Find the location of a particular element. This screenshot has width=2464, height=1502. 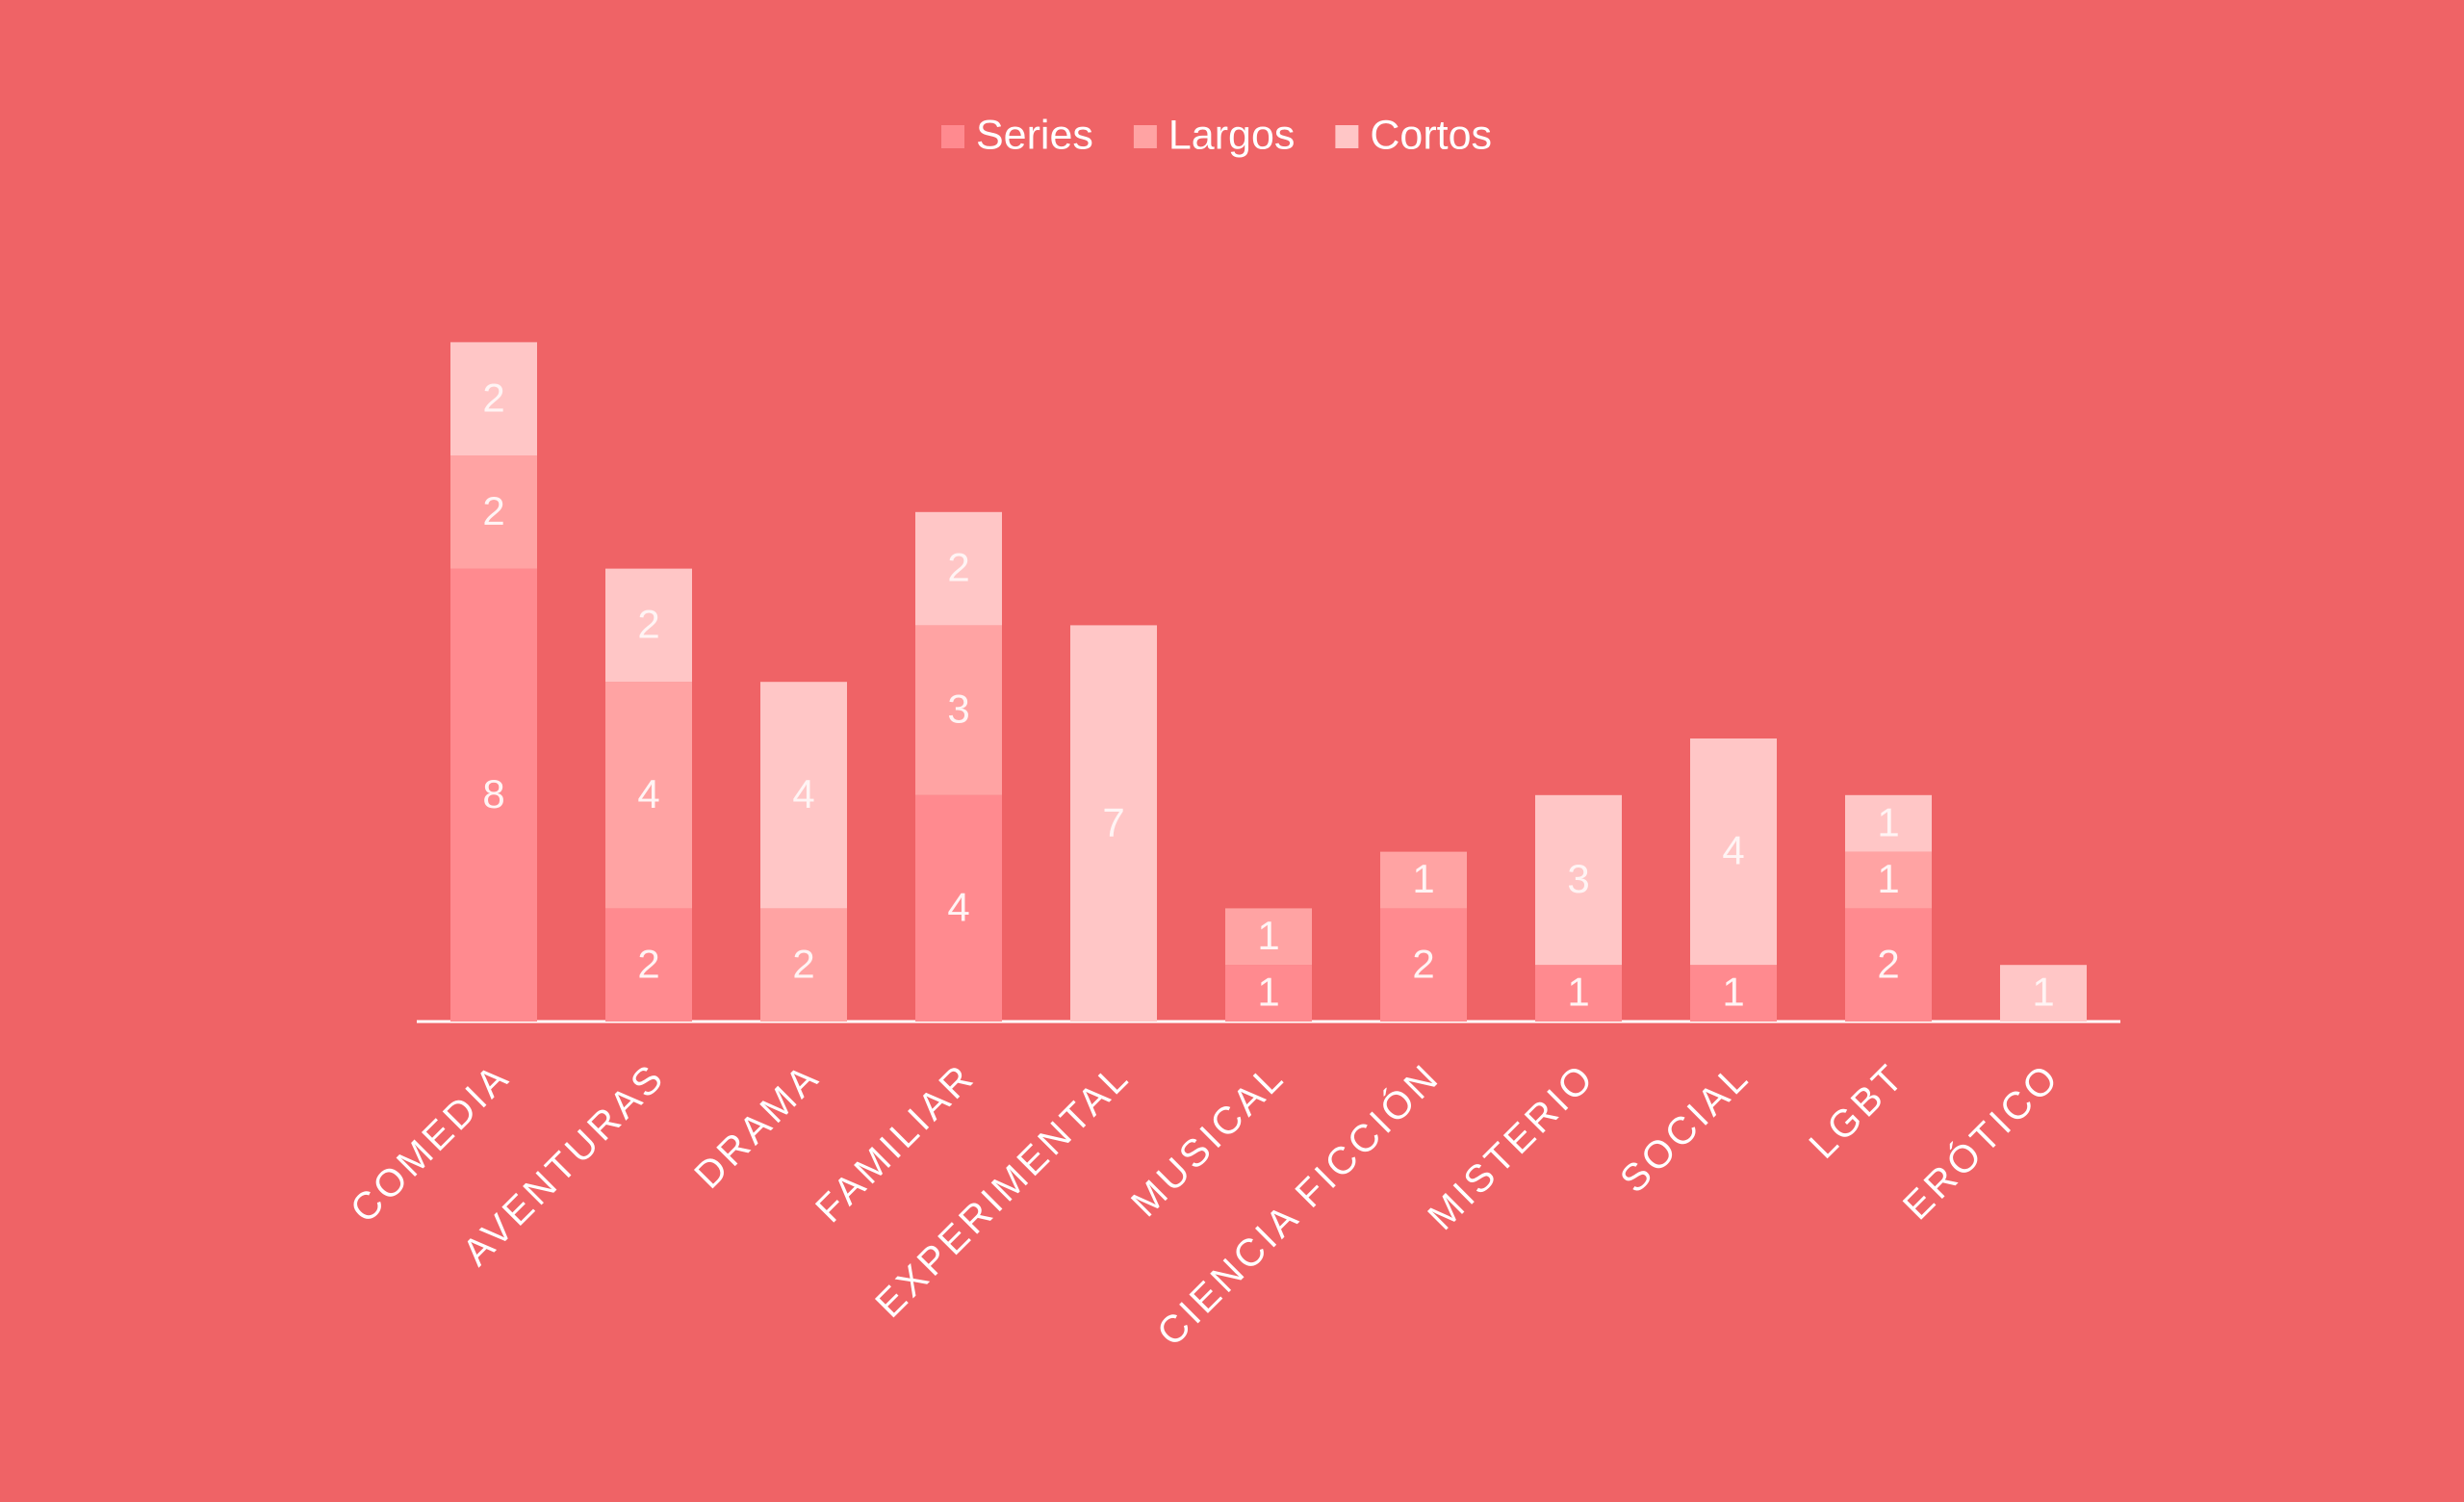

x-tick-label: FAMILIAR is located at coordinates (896, 1143).